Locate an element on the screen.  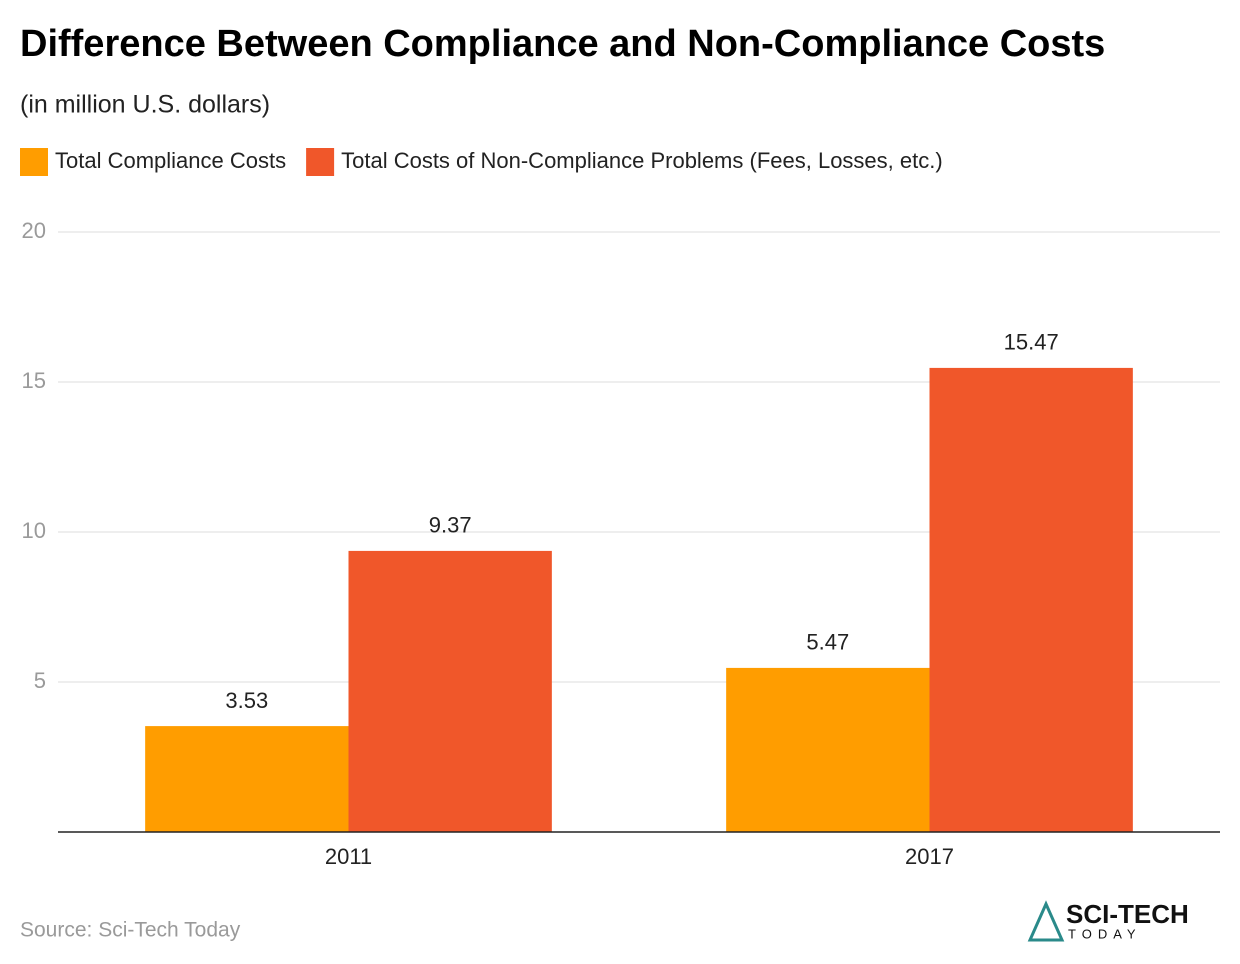
source: Source: Sci-Tech Today is located at coordinates (130, 930).